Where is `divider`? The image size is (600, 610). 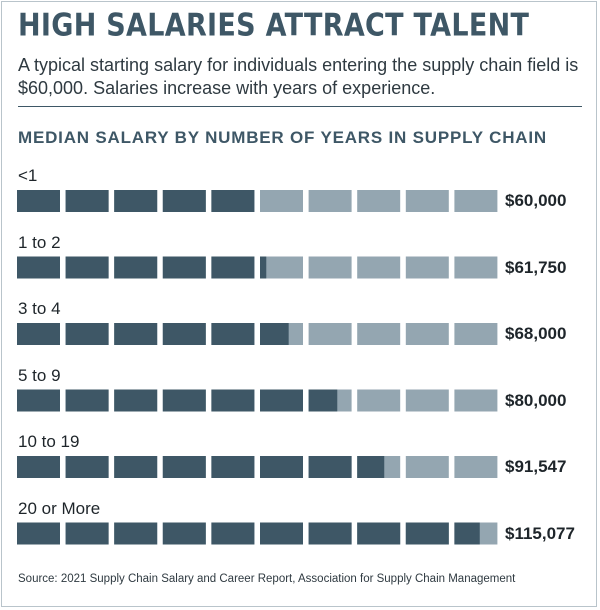 divider is located at coordinates (300, 106).